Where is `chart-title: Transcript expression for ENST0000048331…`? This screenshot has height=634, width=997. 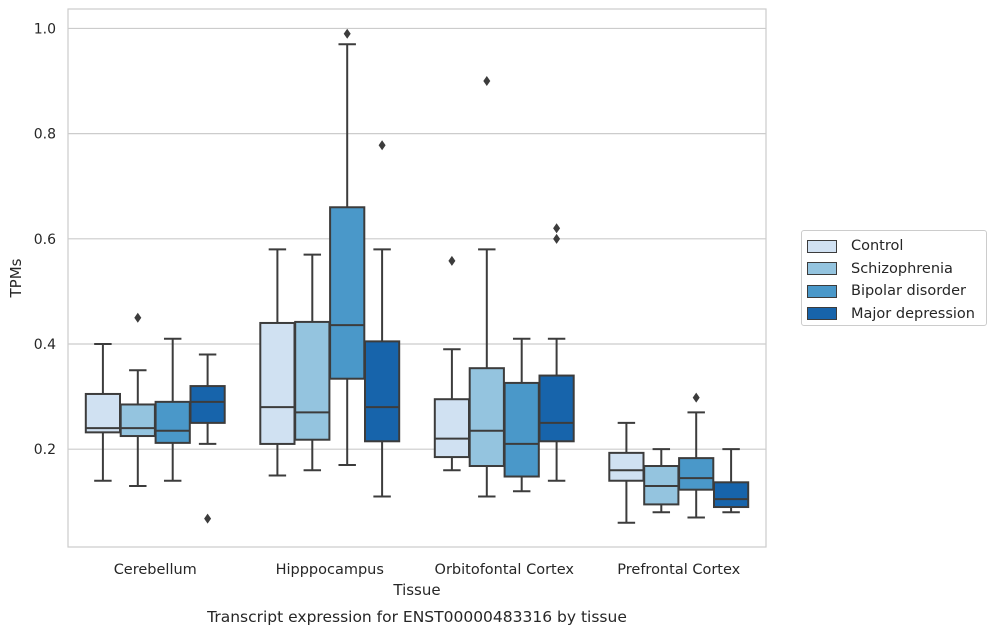 chart-title: Transcript expression for ENST0000048331… is located at coordinates (416, 617).